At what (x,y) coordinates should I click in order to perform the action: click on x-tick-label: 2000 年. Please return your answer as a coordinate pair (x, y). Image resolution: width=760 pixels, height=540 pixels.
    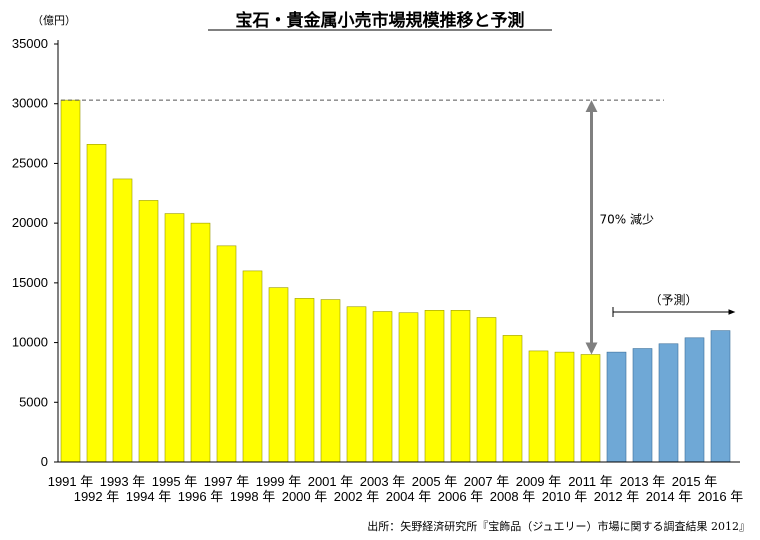
    Looking at the image, I should click on (305, 496).